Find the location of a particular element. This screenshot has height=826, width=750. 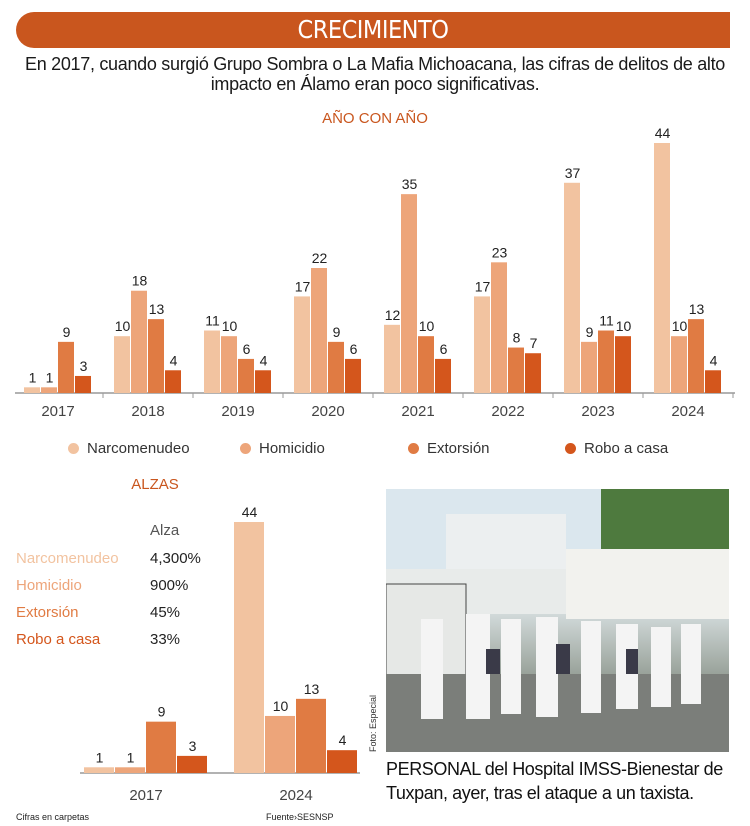

bar-extorsión-2024 is located at coordinates (696, 356).